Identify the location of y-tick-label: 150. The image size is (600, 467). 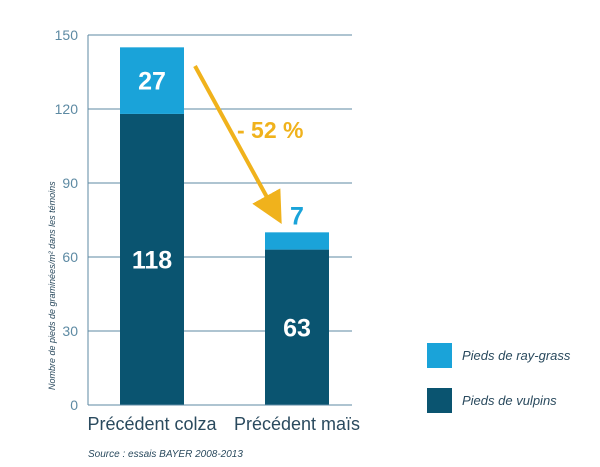
(67, 35).